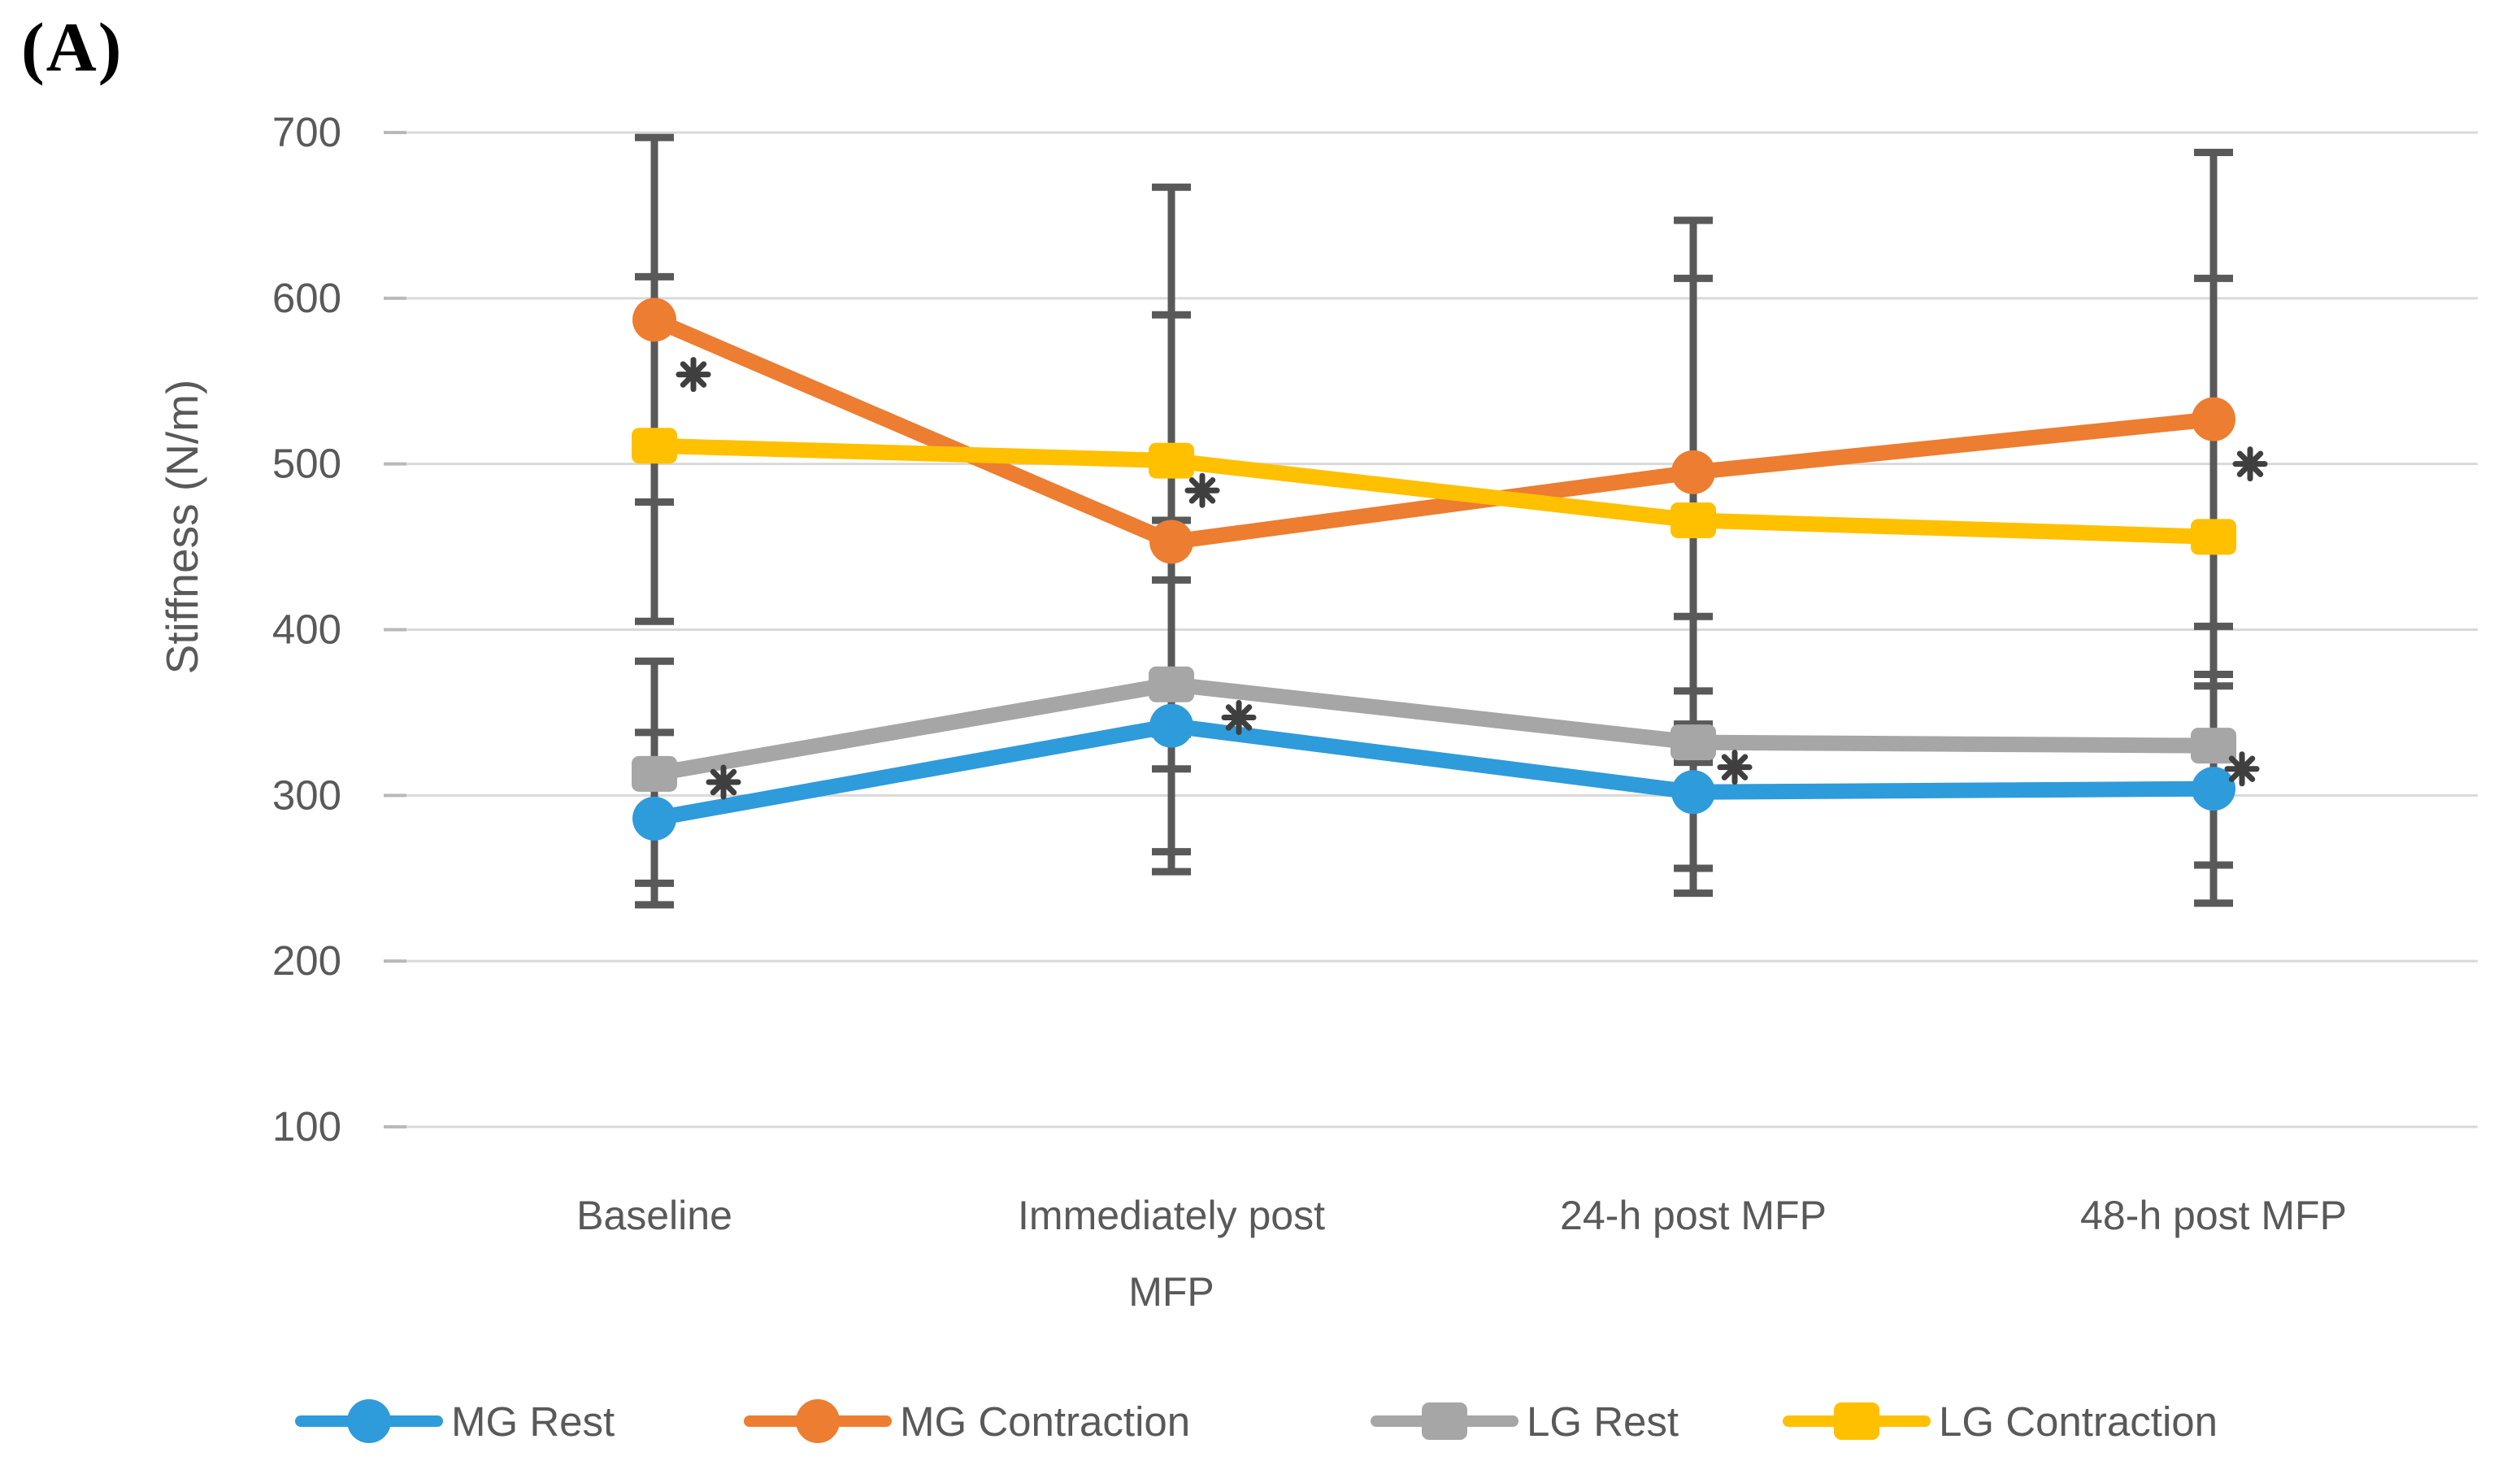  I want to click on x-axis-label-baseline: Baseline, so click(654, 1215).